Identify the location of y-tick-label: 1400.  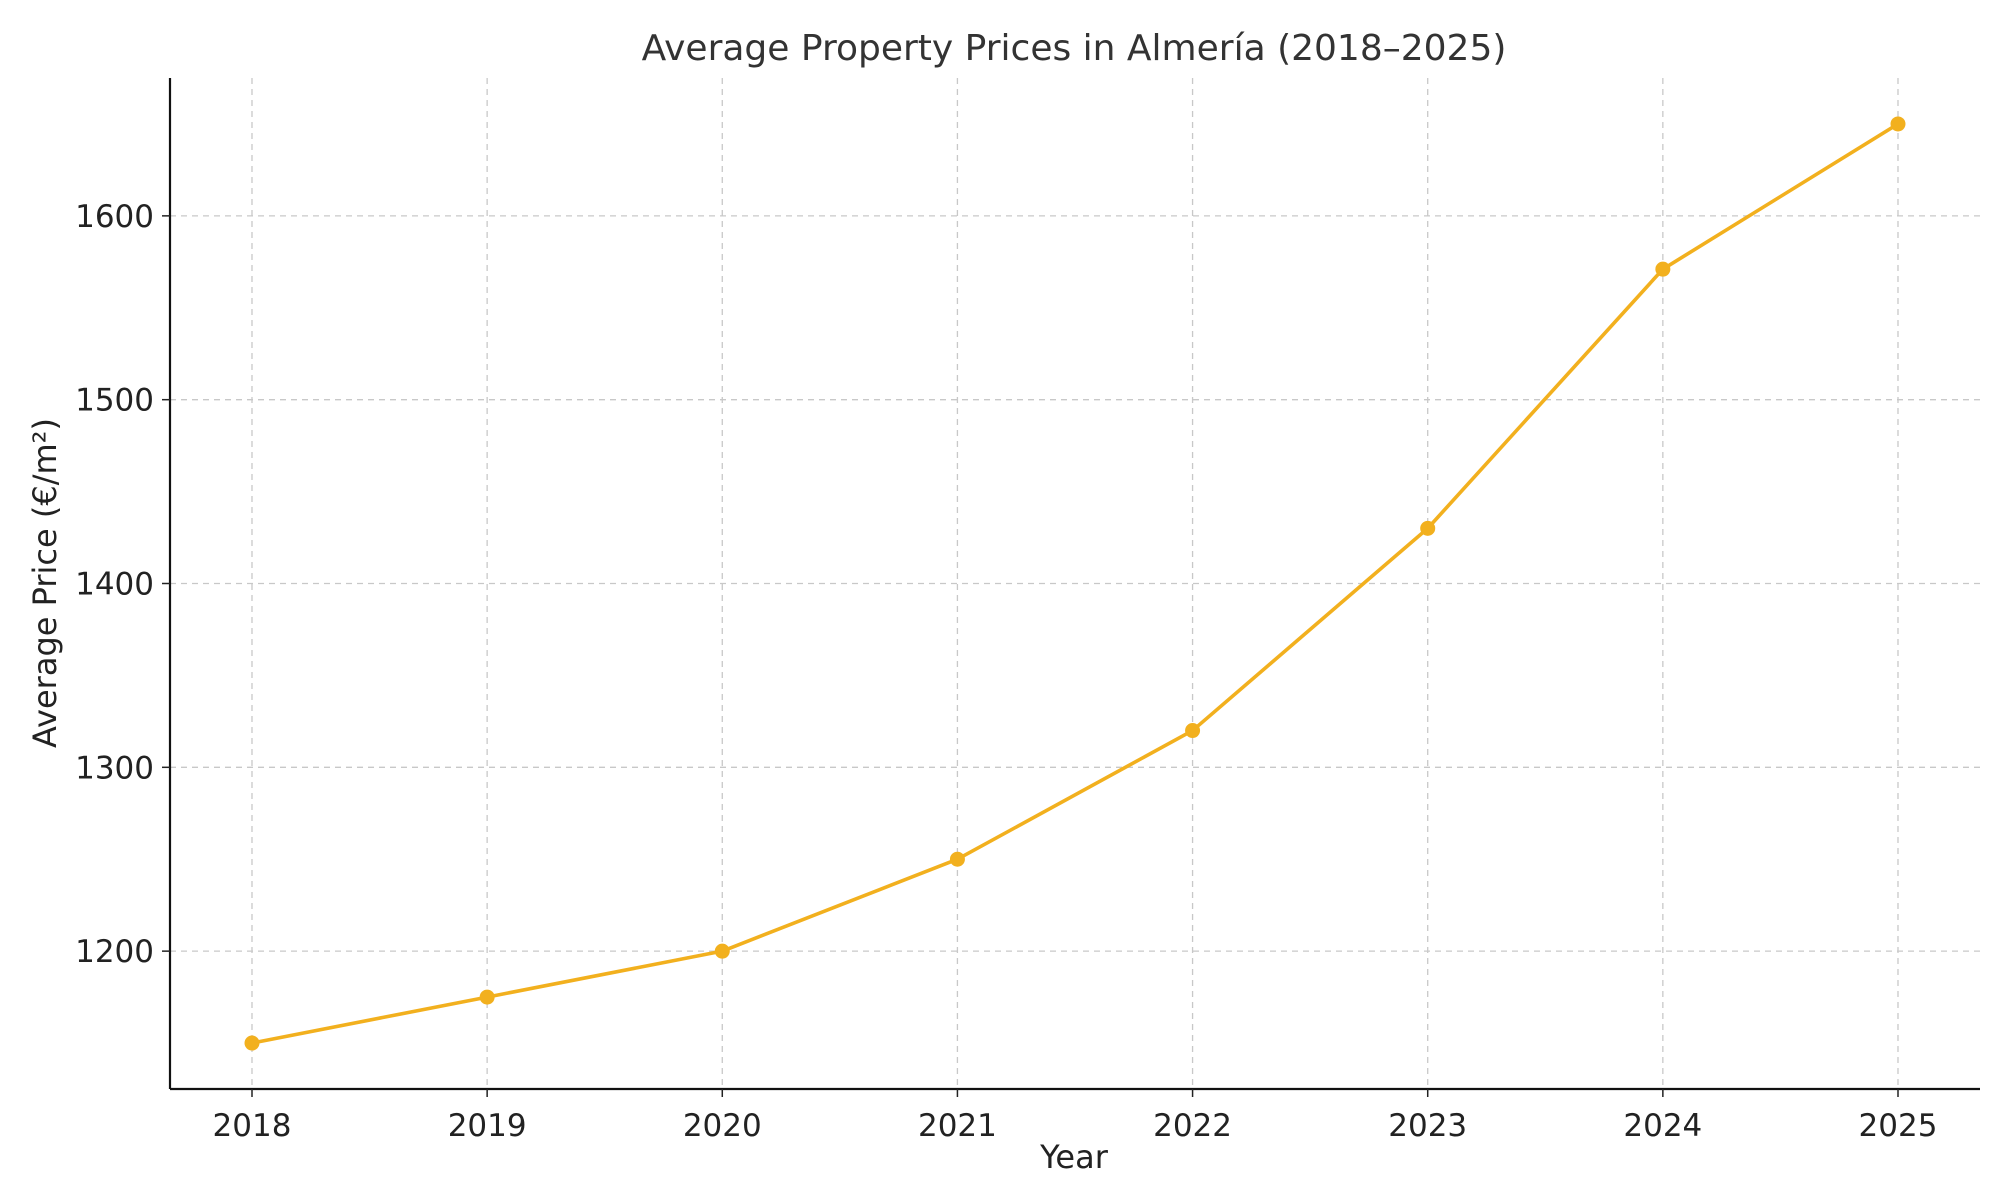
(114, 585).